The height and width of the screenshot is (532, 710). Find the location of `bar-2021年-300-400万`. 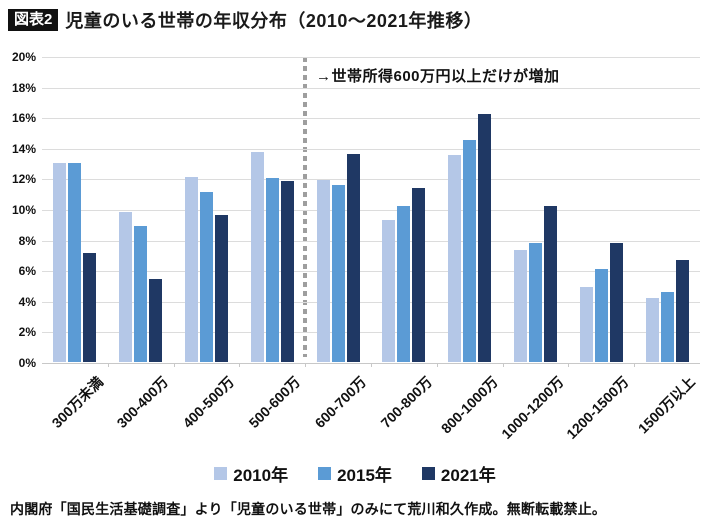

bar-2021年-300-400万 is located at coordinates (156, 320).